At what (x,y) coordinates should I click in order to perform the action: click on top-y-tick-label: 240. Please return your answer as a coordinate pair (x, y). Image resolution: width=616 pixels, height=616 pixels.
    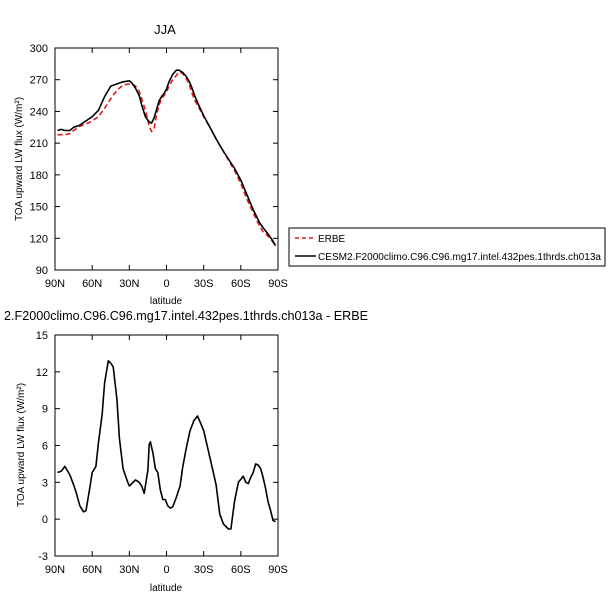
    Looking at the image, I should click on (39, 112).